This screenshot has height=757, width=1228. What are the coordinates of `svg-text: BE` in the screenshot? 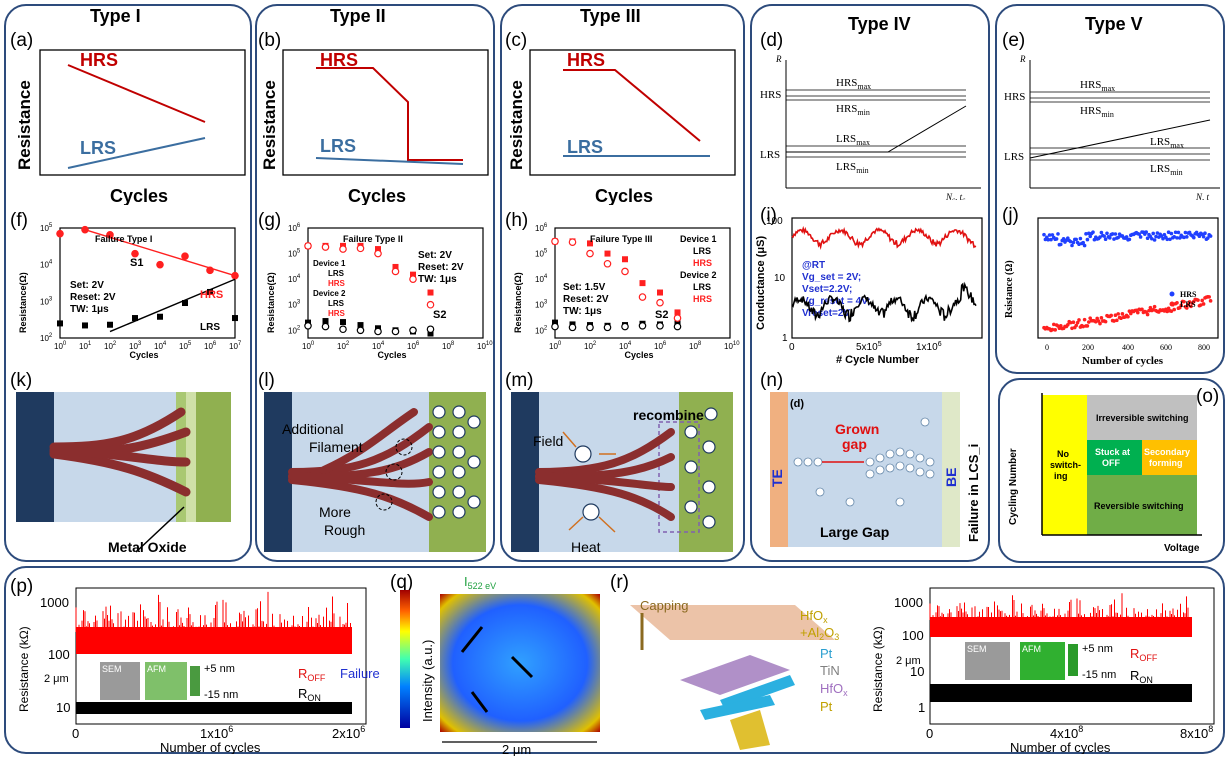 It's located at (951, 477).